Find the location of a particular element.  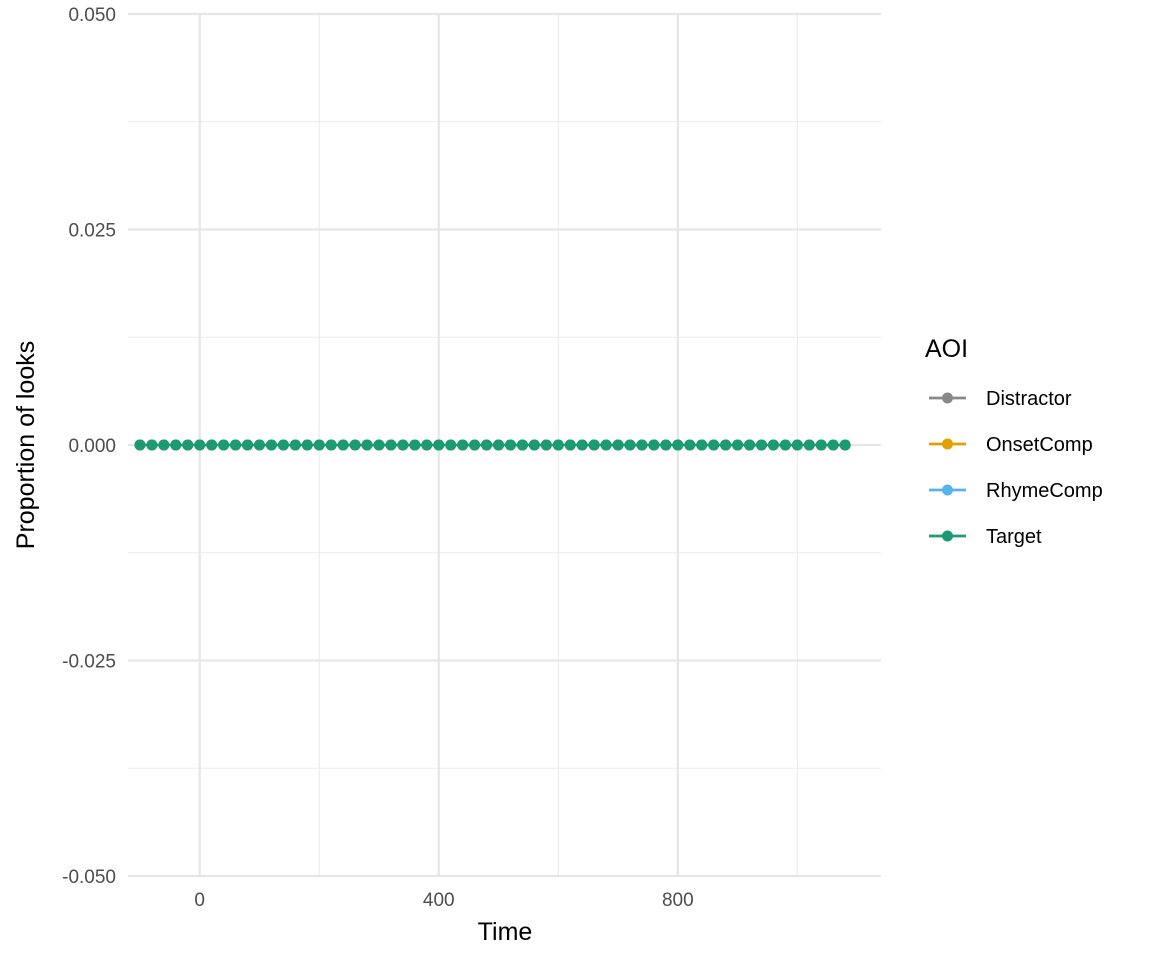

legend-title: AOI is located at coordinates (946, 349).